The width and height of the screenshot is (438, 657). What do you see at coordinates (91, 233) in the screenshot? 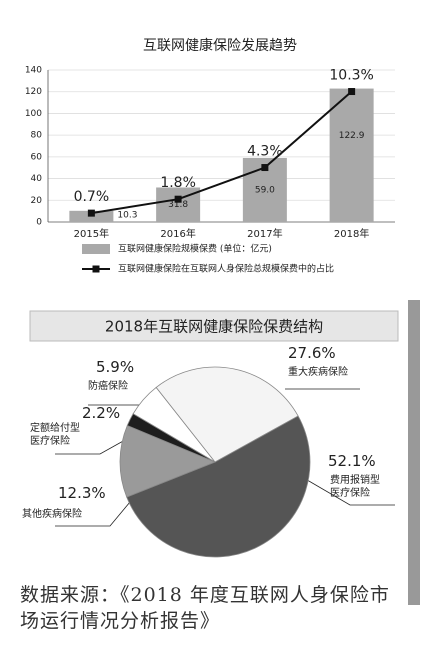
I see `x-tick-label: 2015年` at bounding box center [91, 233].